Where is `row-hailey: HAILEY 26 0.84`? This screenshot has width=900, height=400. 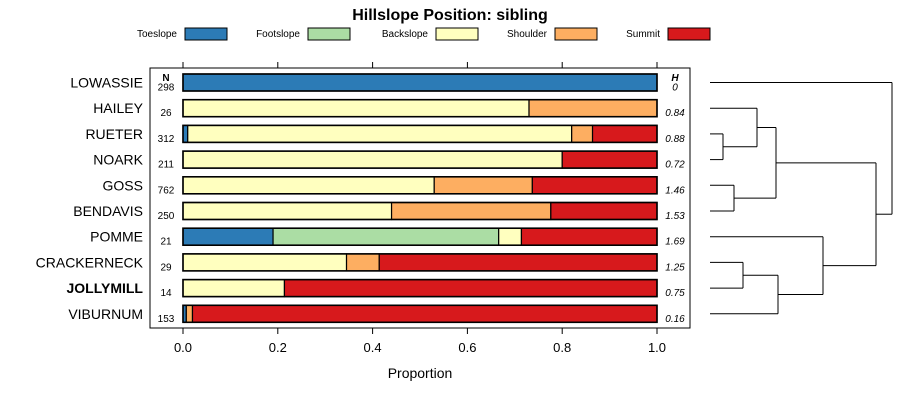 row-hailey: HAILEY 26 0.84 is located at coordinates (389, 108).